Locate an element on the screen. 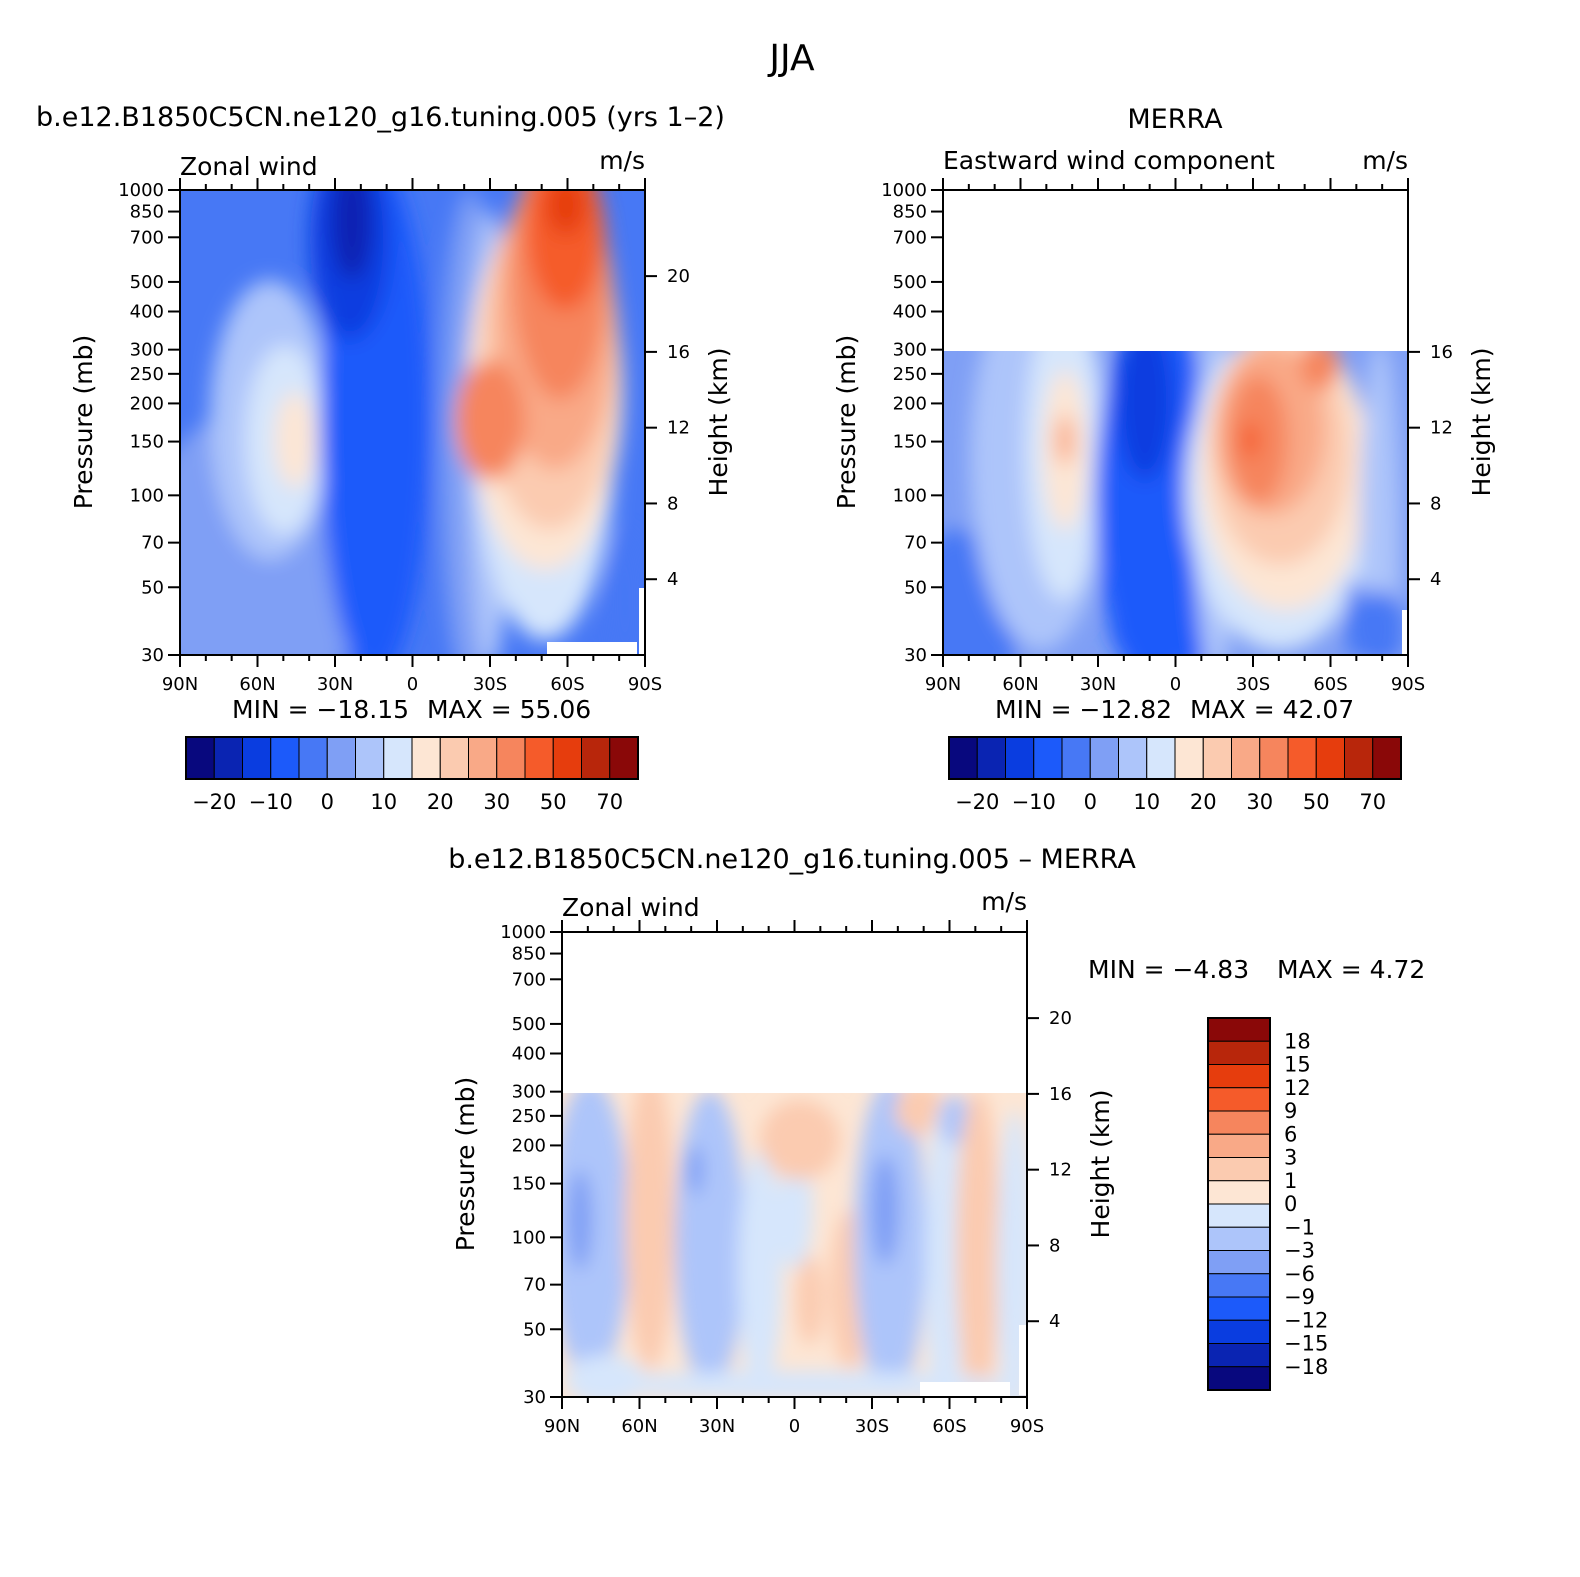  colorbar-label: 10 is located at coordinates (1146, 802).